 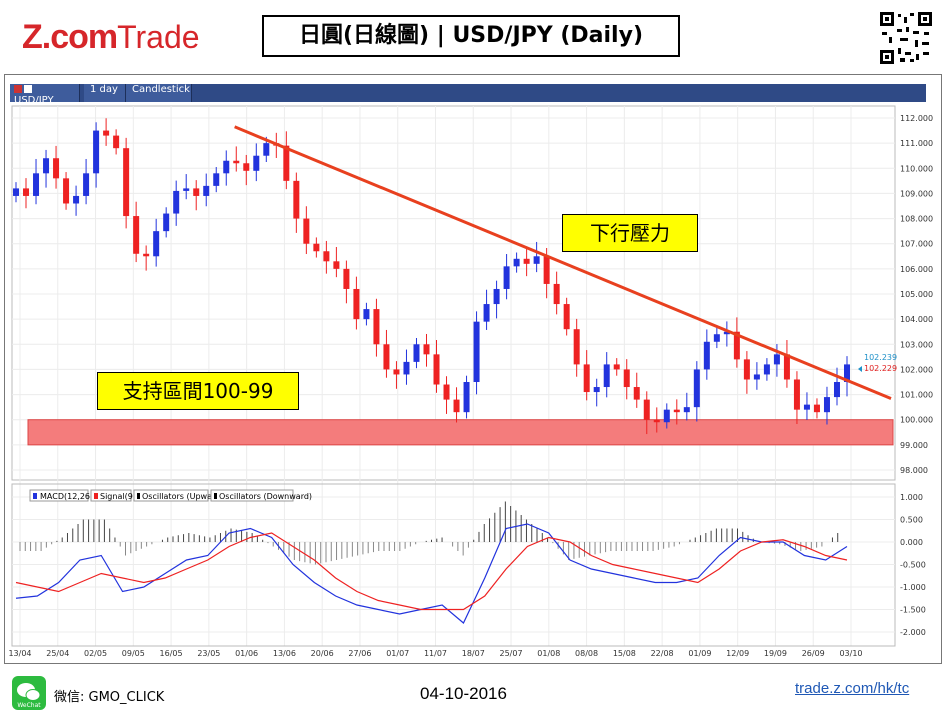 I want to click on x-tick-label: 15/08, so click(x=624, y=653).